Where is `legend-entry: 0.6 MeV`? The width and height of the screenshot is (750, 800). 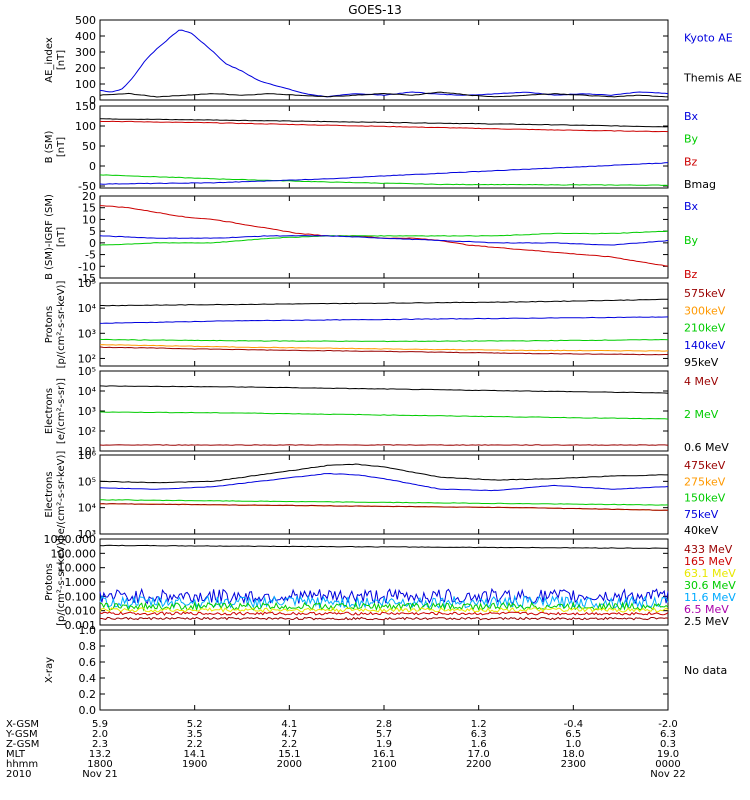 legend-entry: 0.6 MeV is located at coordinates (706, 447).